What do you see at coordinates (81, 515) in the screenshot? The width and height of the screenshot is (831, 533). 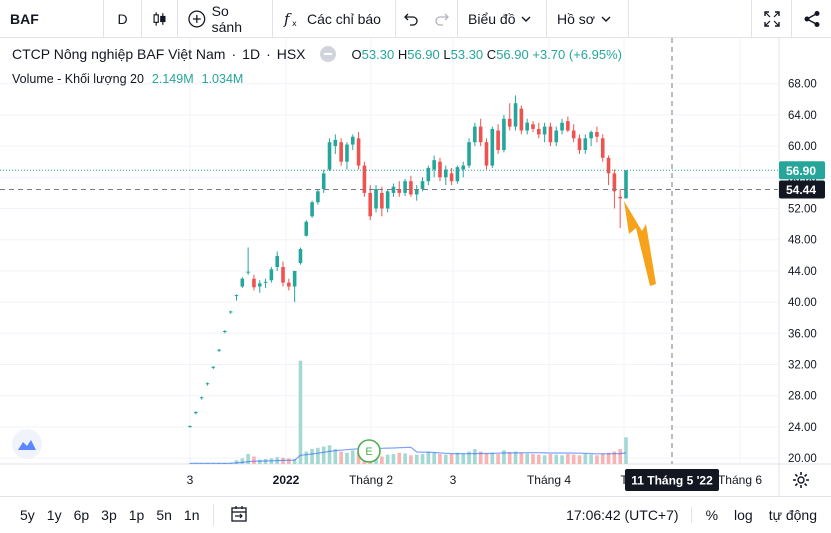 I see `range-6m: 6p` at bounding box center [81, 515].